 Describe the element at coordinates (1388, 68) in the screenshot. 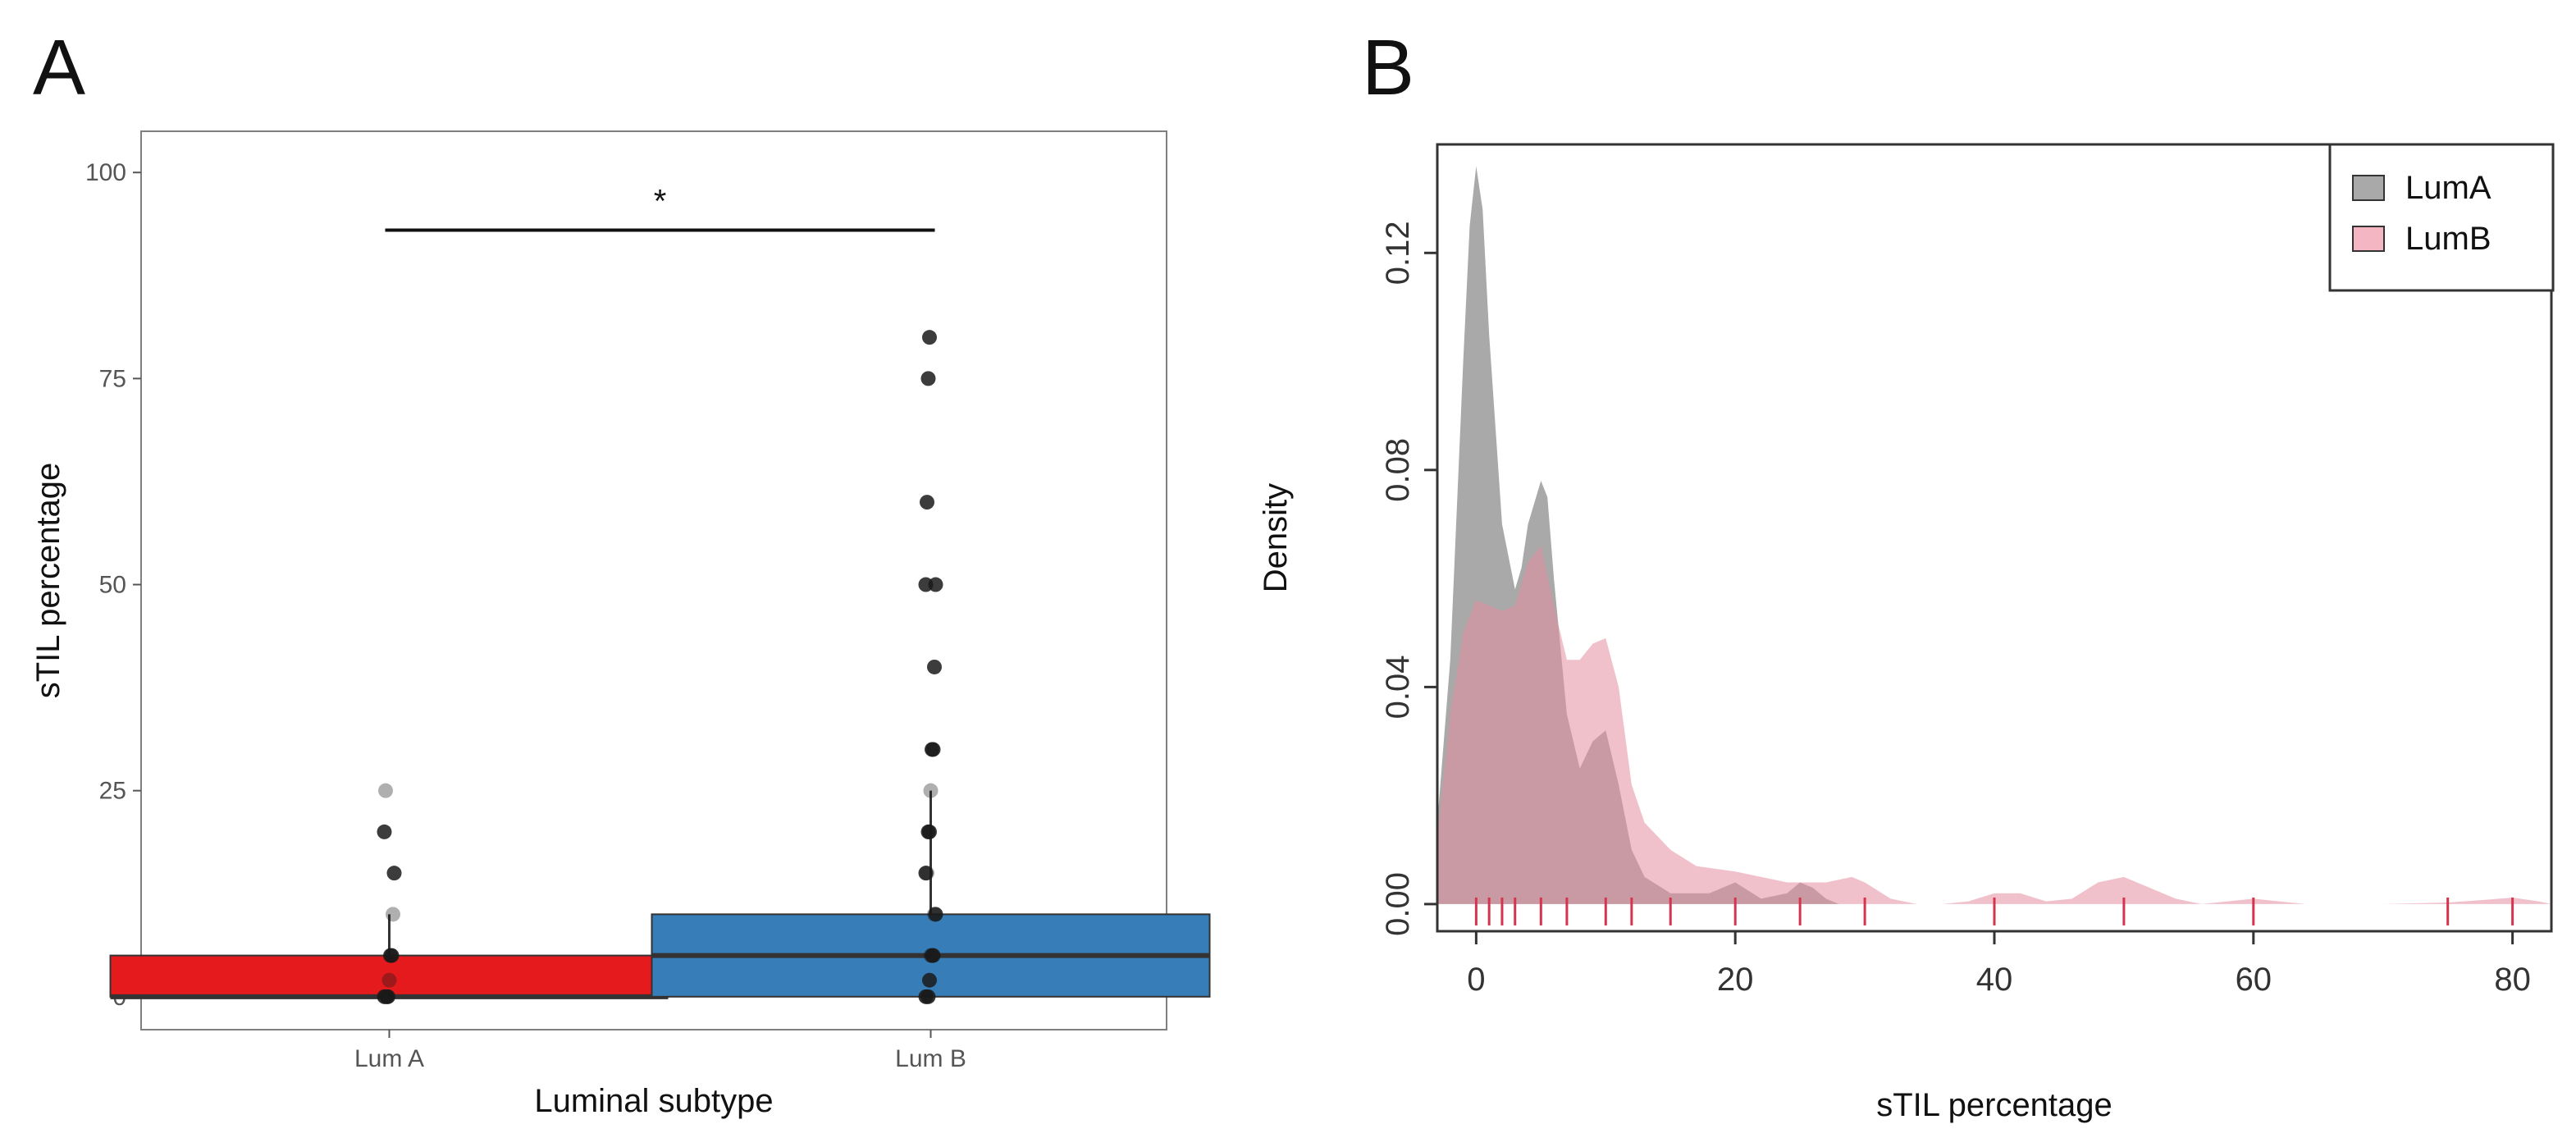

I see `panel-b-label: B` at that location.